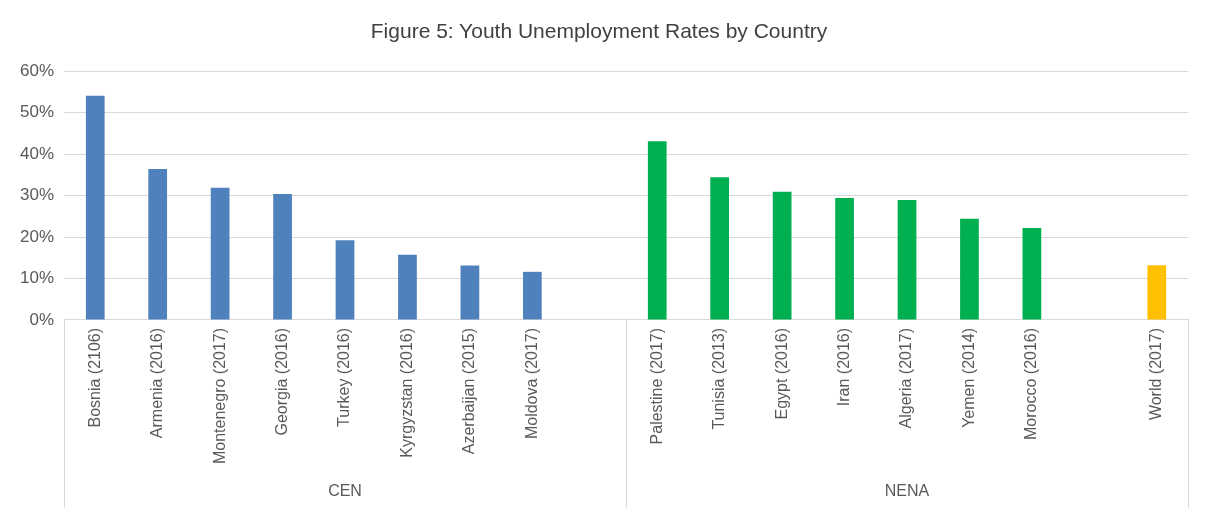 This screenshot has width=1206, height=514. Describe the element at coordinates (37, 70) in the screenshot. I see `y-tick-label: 60%` at that location.